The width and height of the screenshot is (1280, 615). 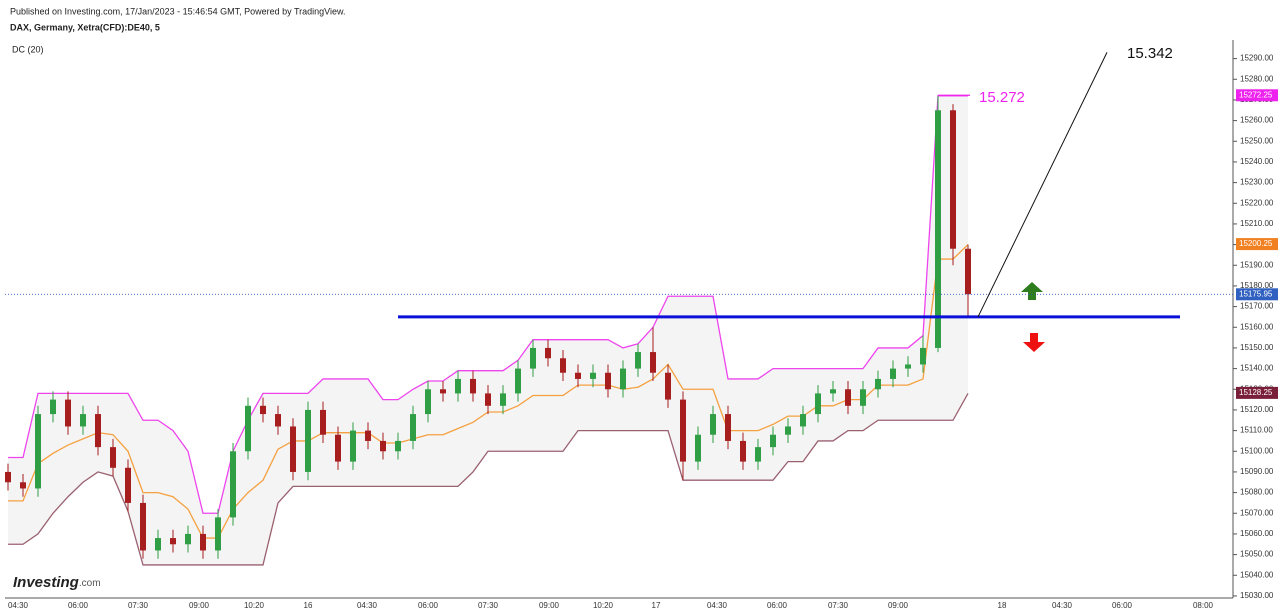 I want to click on x-tick-label: 16, so click(x=308, y=605).